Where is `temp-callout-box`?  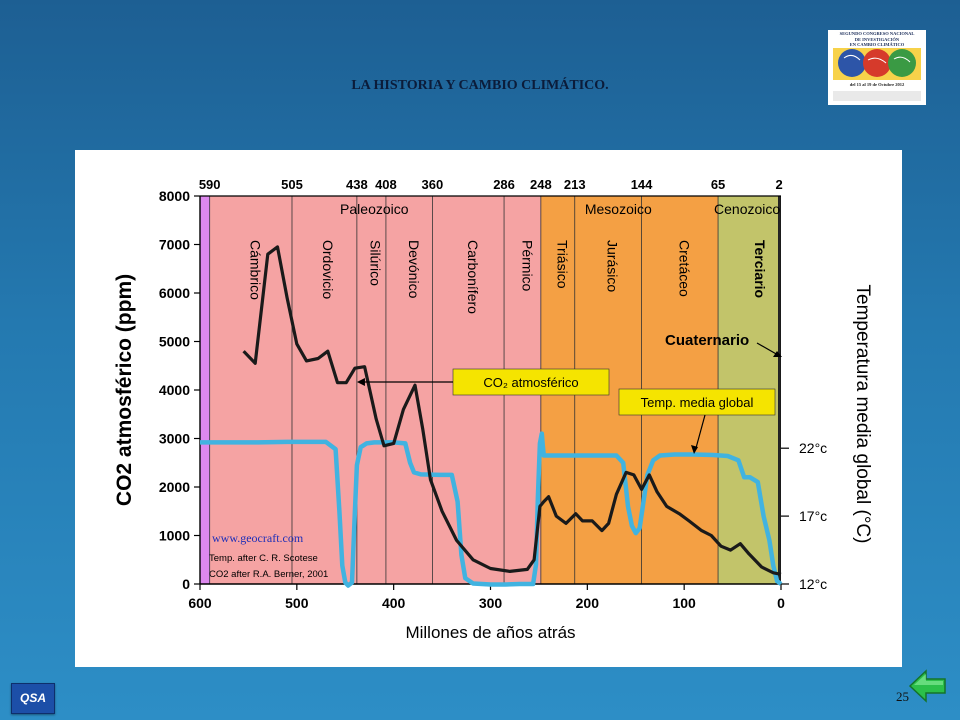 temp-callout-box is located at coordinates (697, 402).